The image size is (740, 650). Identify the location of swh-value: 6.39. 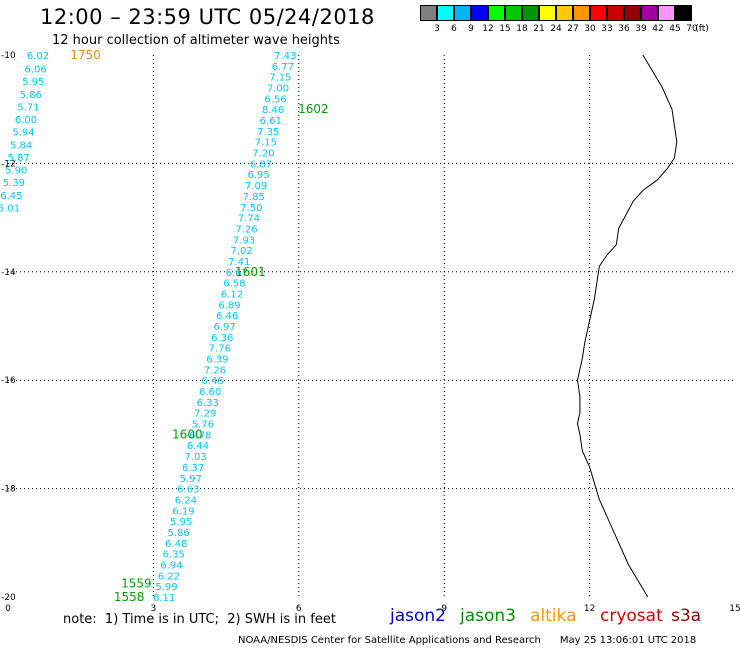
(217, 360).